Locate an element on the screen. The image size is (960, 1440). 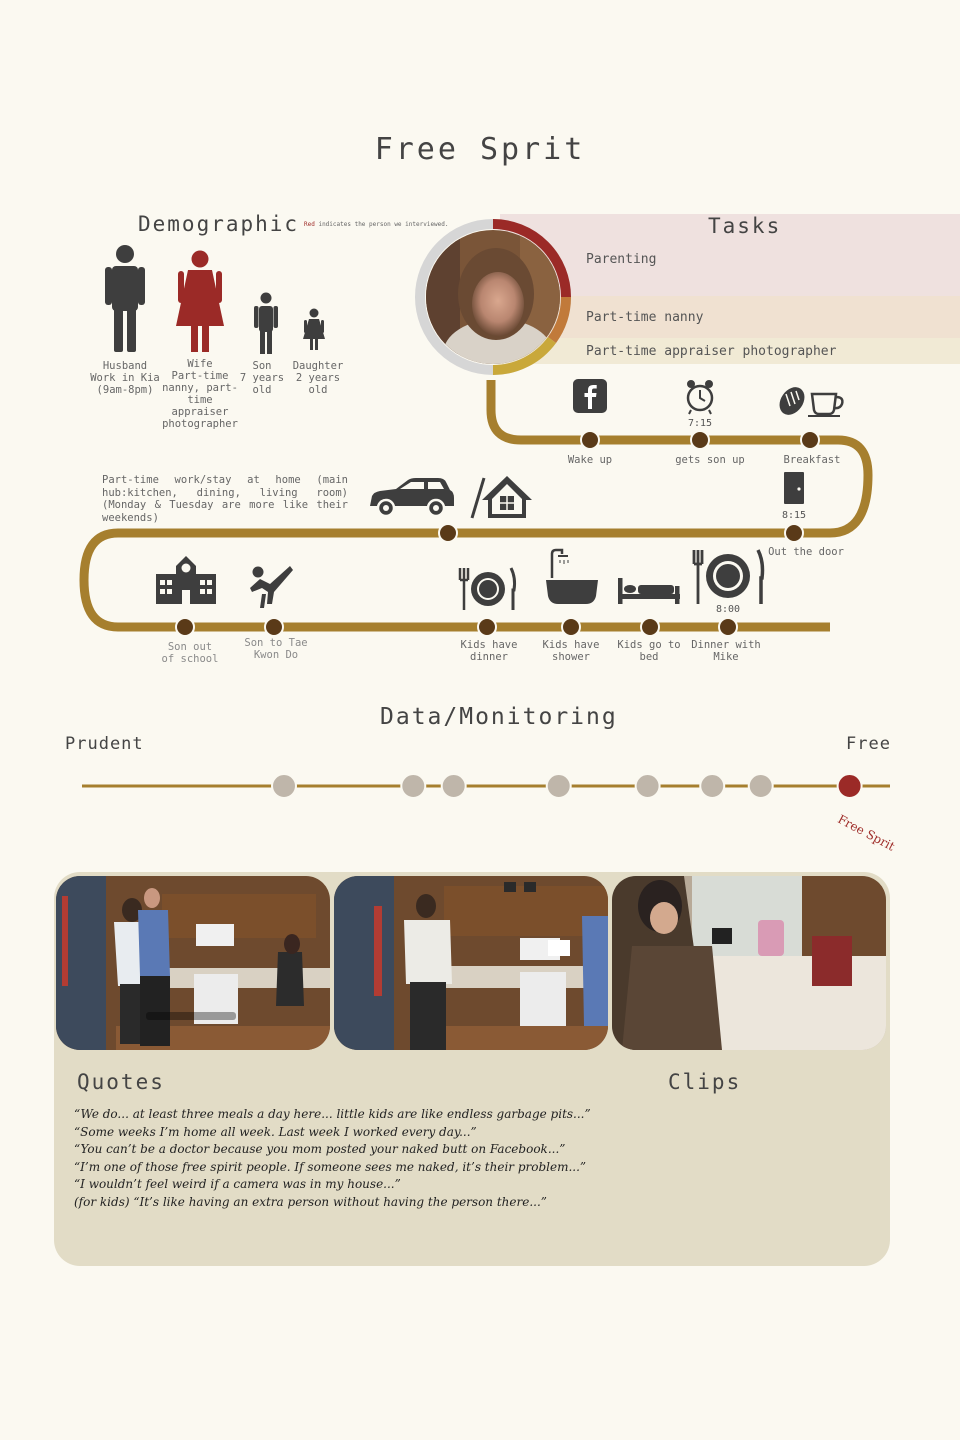
scale-point-interviewee is located at coordinates (849, 786).